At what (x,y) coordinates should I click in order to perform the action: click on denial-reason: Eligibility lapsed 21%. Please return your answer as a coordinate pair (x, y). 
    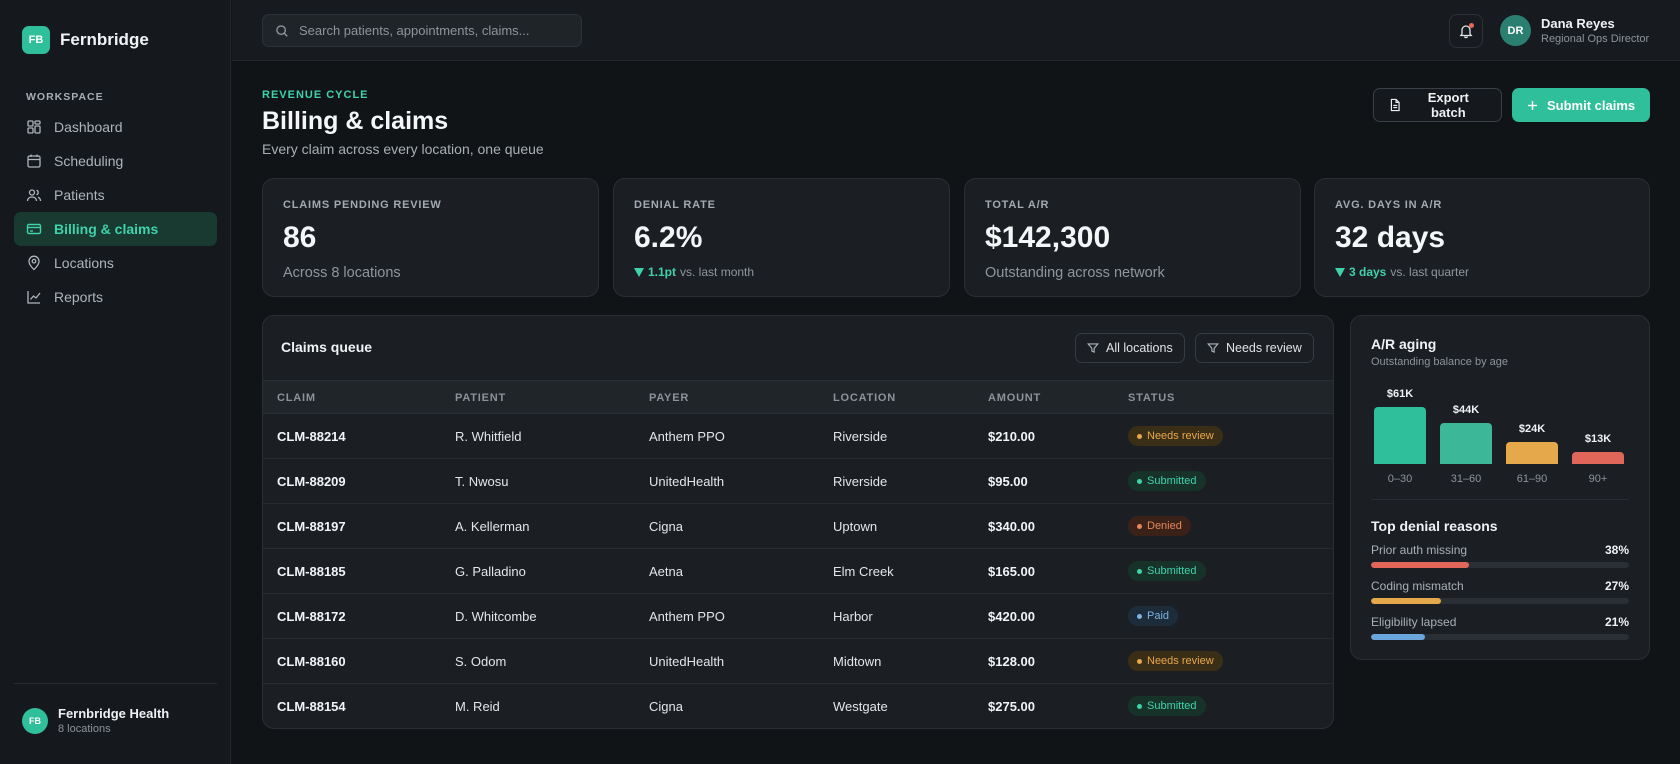
    Looking at the image, I should click on (1500, 627).